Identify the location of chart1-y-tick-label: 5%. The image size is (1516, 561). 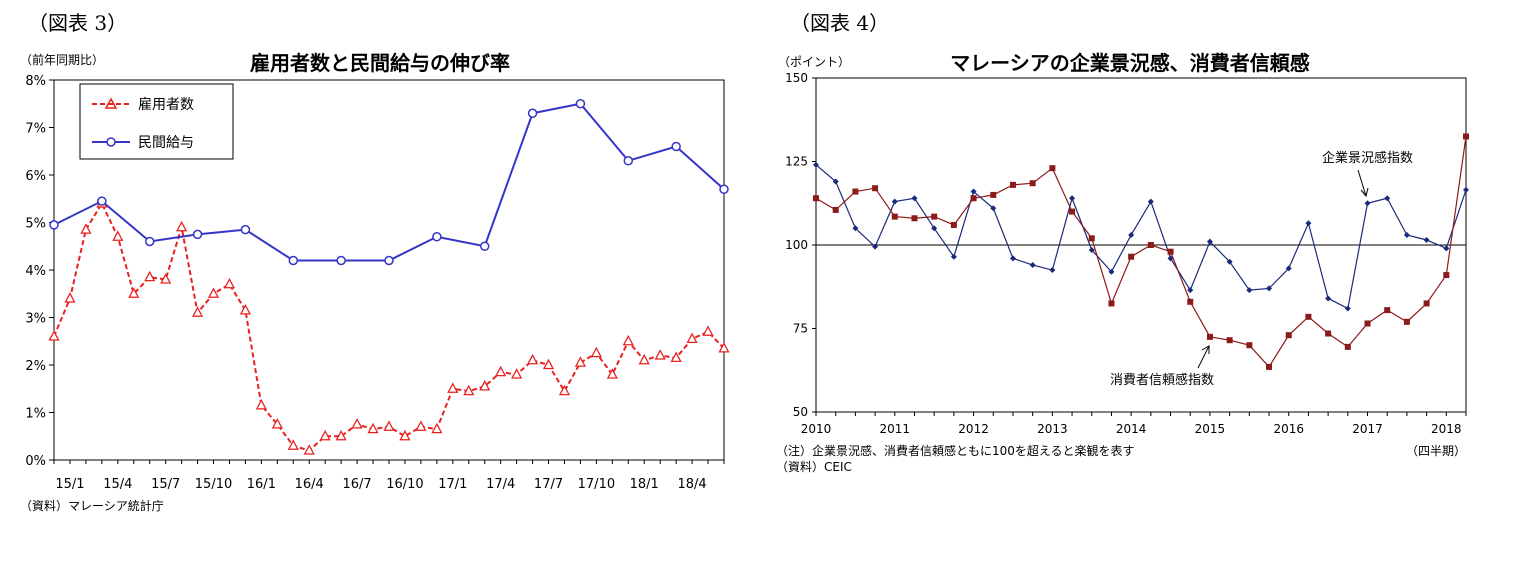
(35, 224).